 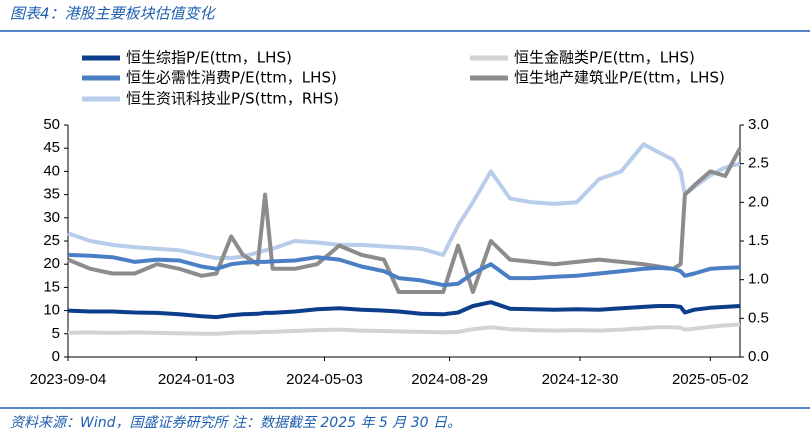 I want to click on y2-tick-label: 2.0, so click(x=758, y=201).